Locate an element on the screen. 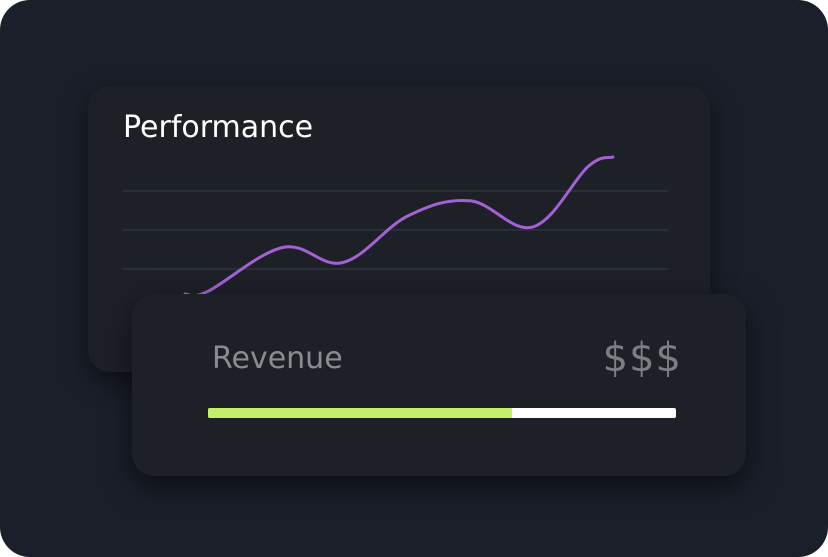  revenue-progress-bar is located at coordinates (442, 413).